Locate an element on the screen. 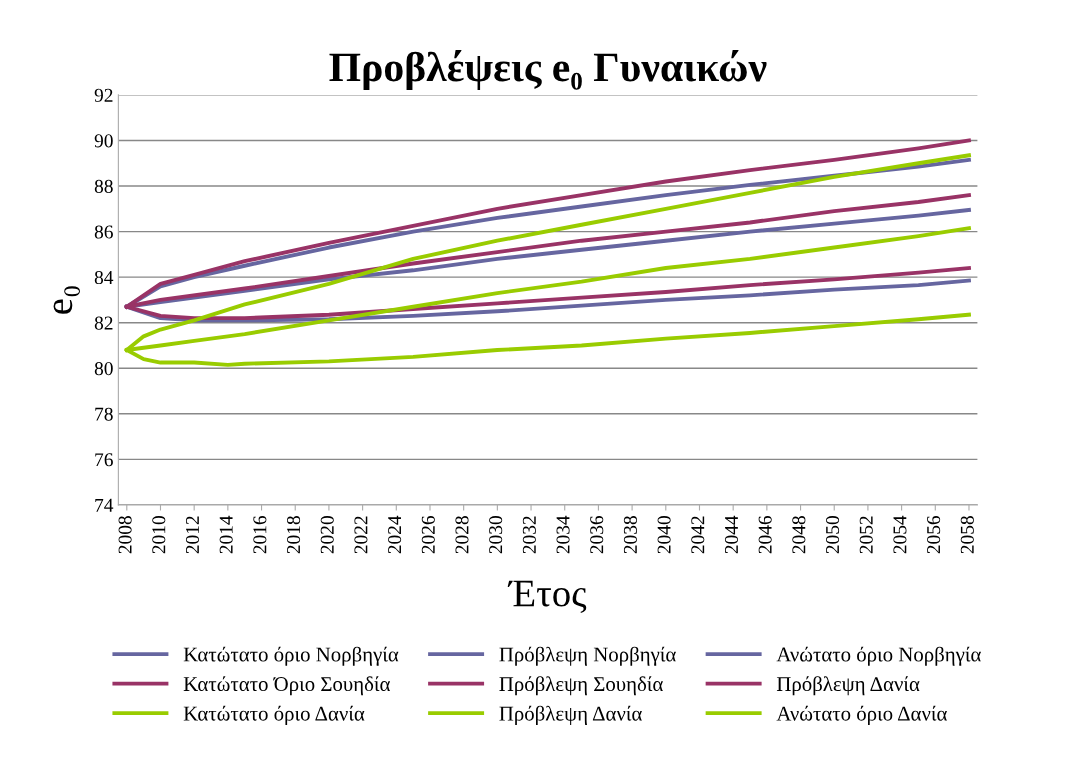 The height and width of the screenshot is (778, 1086). x-tick-label: 2050 is located at coordinates (832, 535).